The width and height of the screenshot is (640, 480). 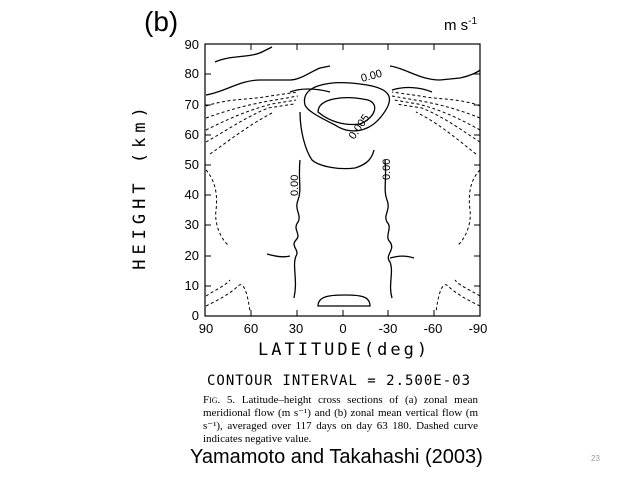 What do you see at coordinates (192, 104) in the screenshot?
I see `ytick-label: 70` at bounding box center [192, 104].